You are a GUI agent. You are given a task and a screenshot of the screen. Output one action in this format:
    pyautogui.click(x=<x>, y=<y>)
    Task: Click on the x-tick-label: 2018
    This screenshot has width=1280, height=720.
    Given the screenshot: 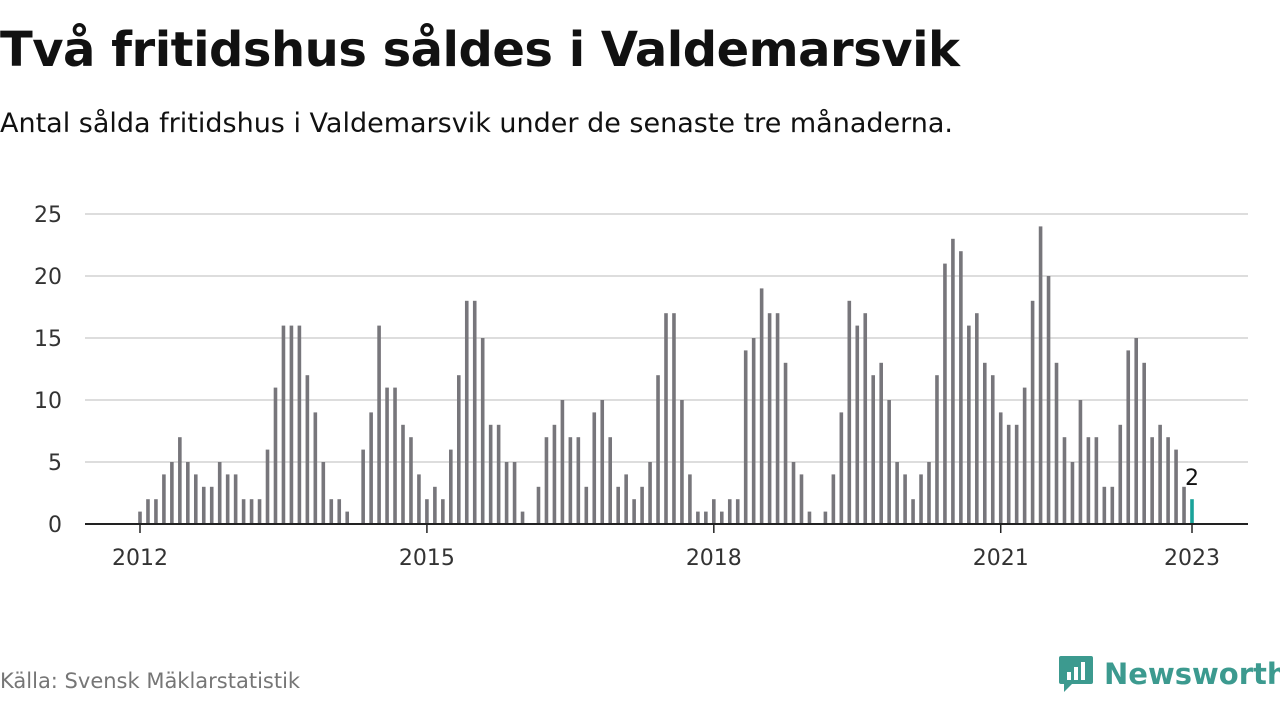 What is the action you would take?
    pyautogui.click(x=714, y=558)
    